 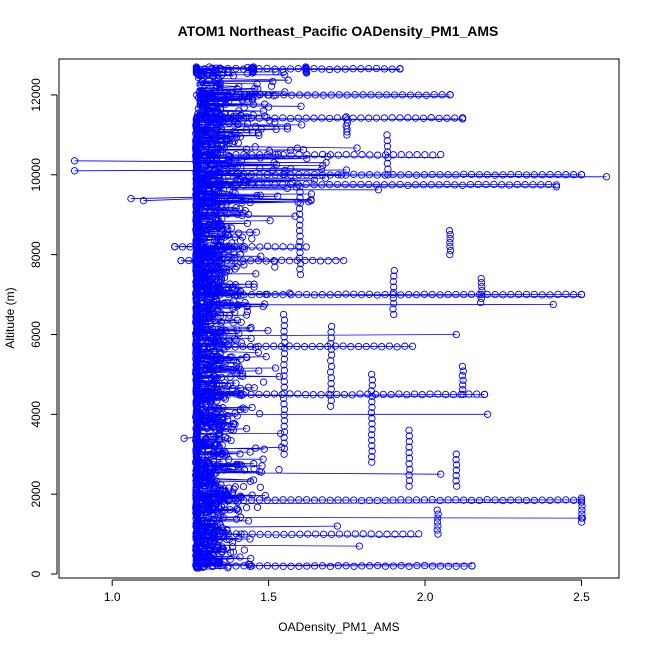 What do you see at coordinates (36, 175) in the screenshot?
I see `y-tick-label: 10000` at bounding box center [36, 175].